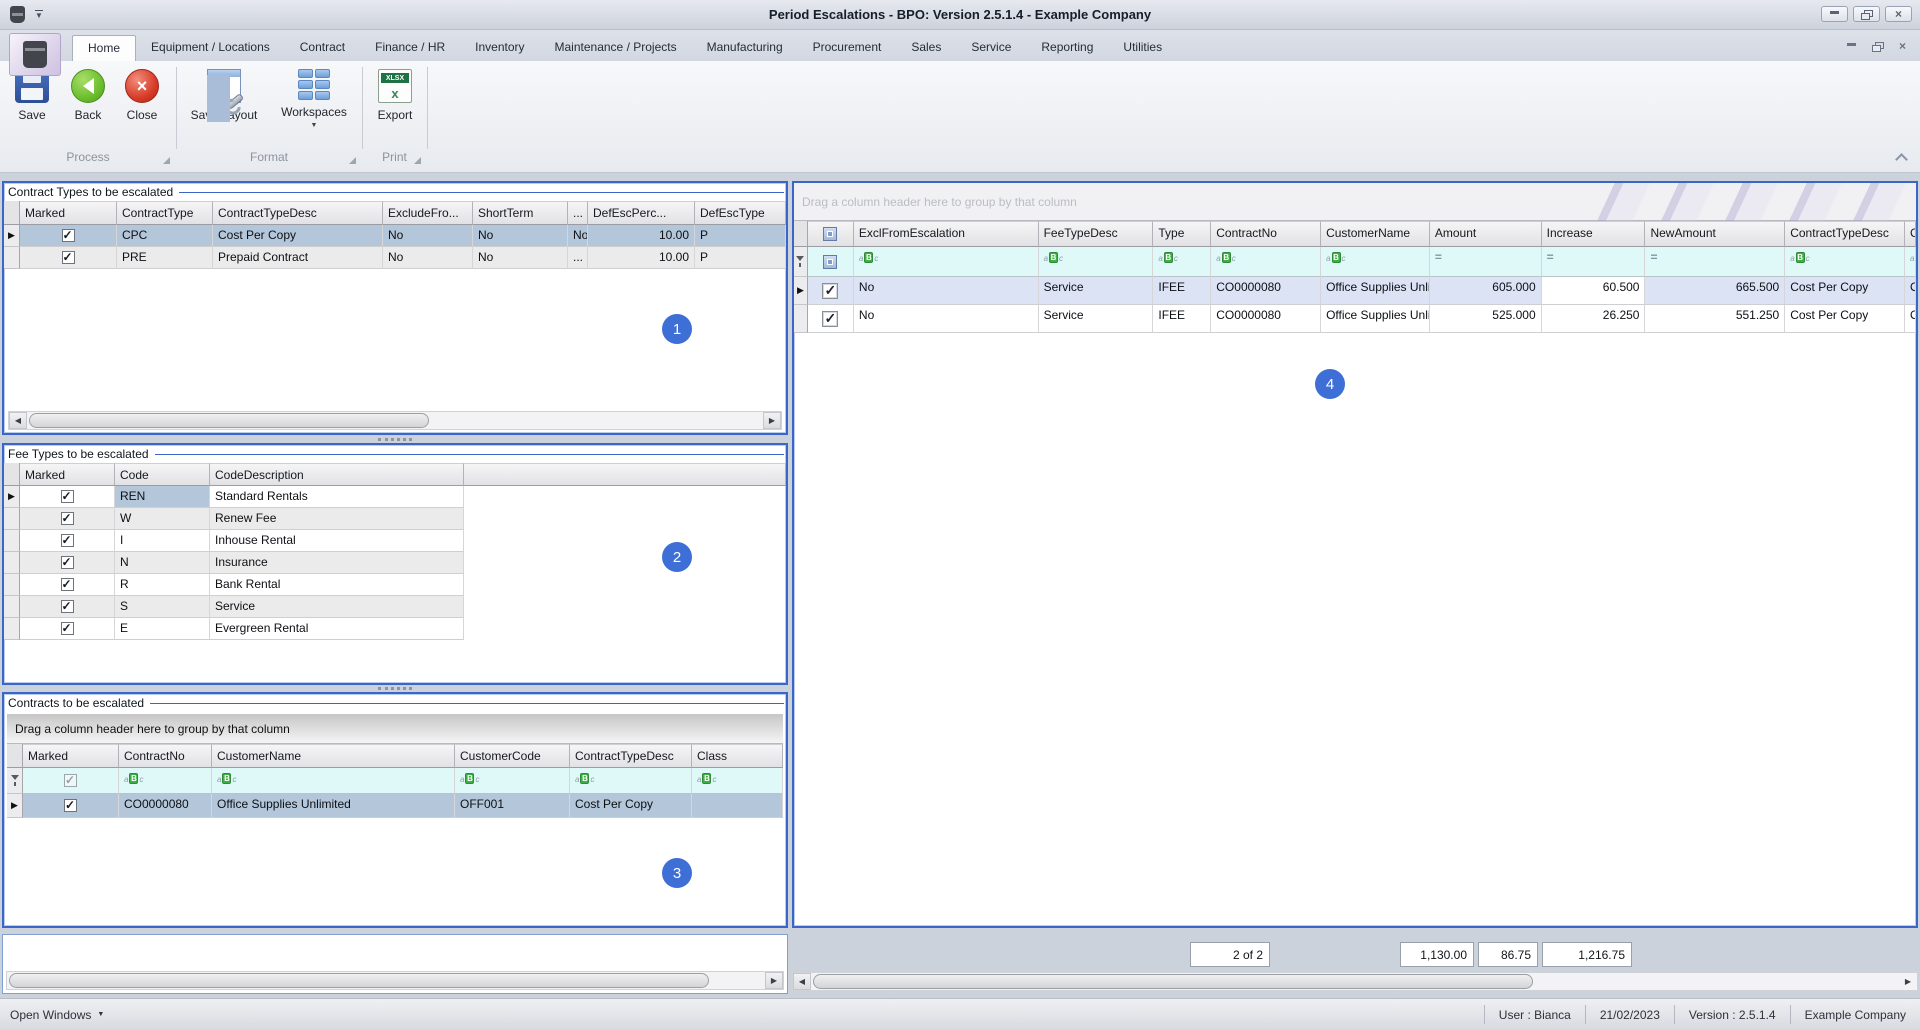 The image size is (1920, 1030). What do you see at coordinates (395, 236) in the screenshot?
I see `contract-type-row: ▶ CPC Cost Per Copy No No No 10.00 P` at bounding box center [395, 236].